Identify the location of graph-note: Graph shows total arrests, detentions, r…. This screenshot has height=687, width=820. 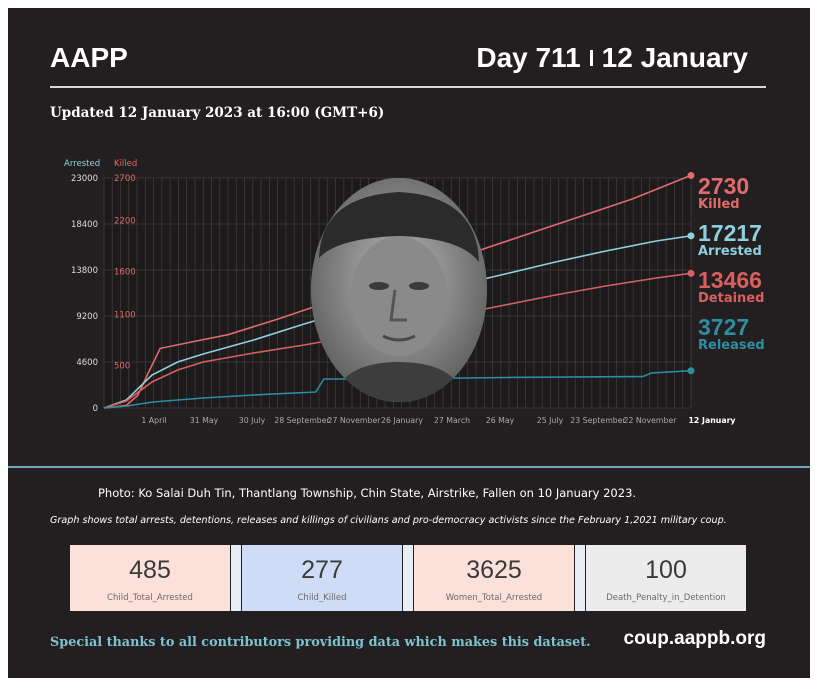
(388, 520).